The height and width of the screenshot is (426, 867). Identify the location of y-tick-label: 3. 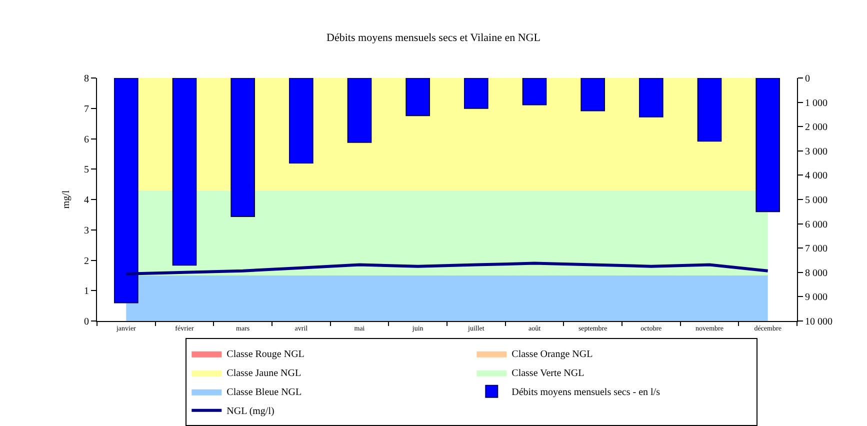
(86, 230).